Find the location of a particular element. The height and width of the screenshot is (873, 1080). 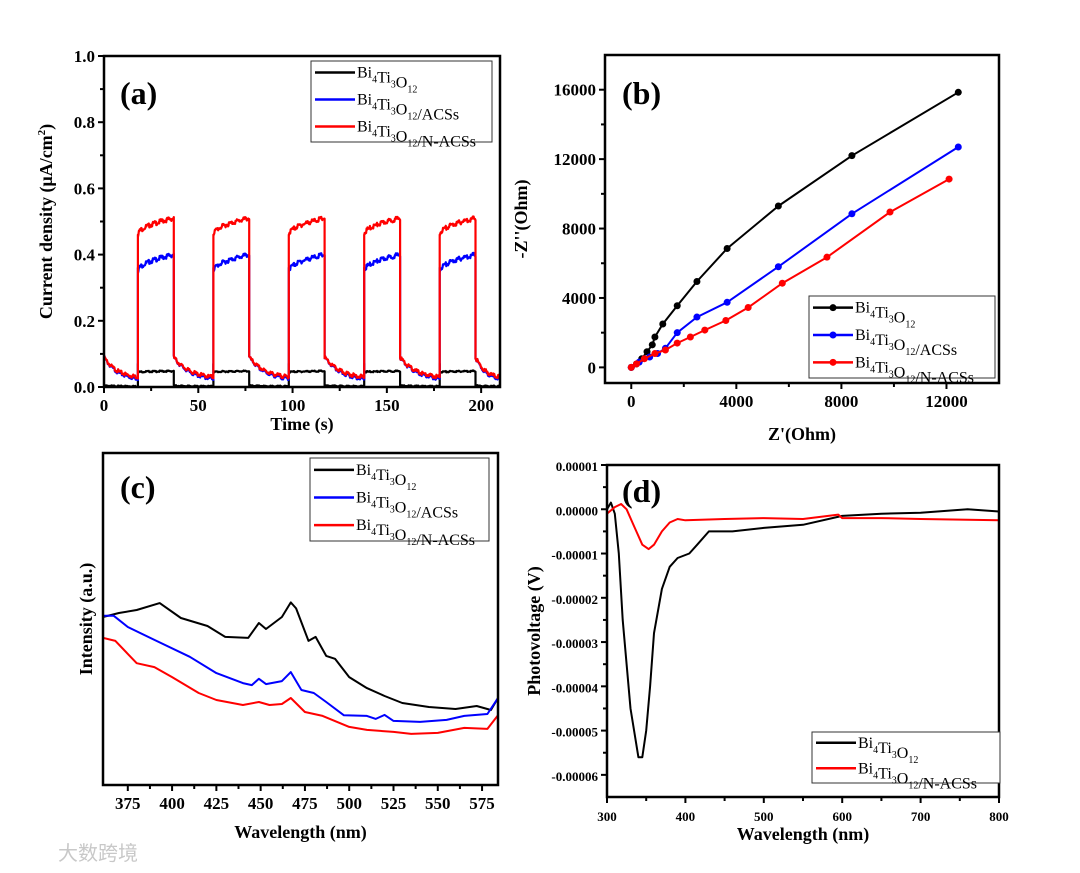

x-tick-label: 375 is located at coordinates (128, 803).